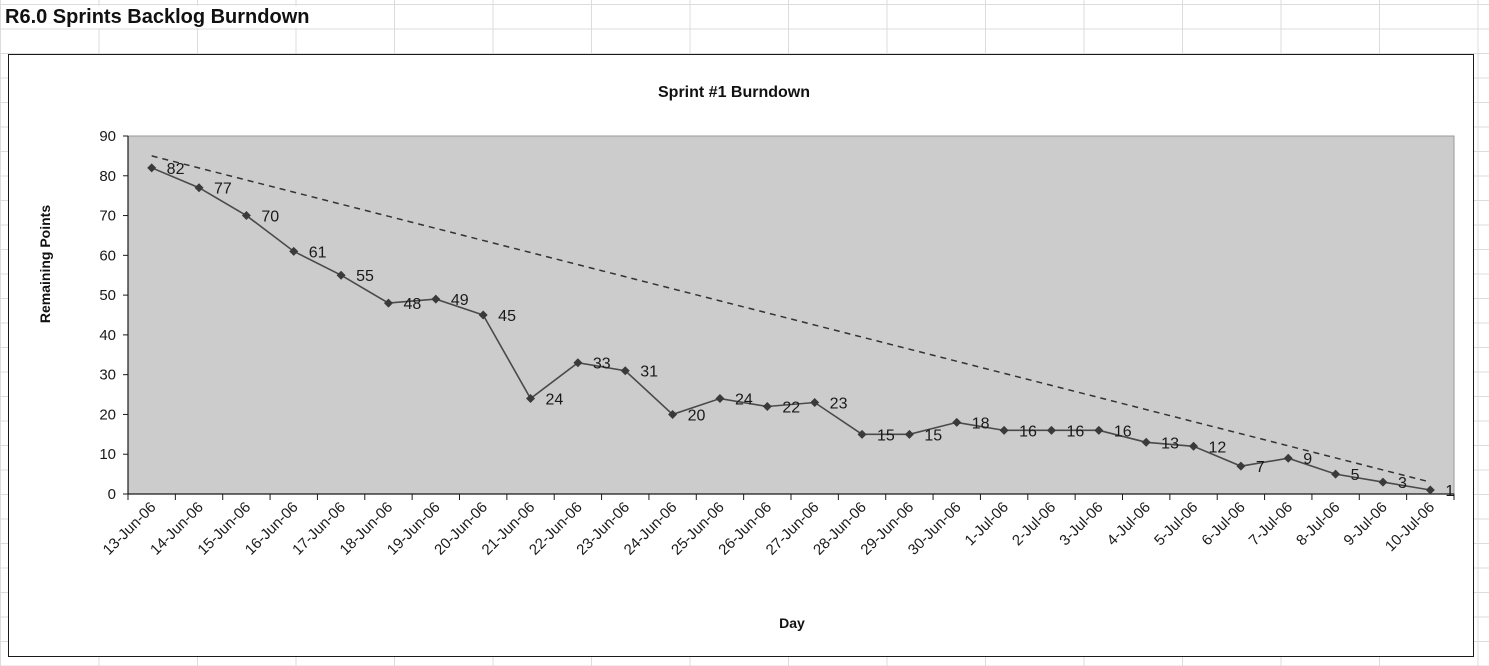 This screenshot has height=666, width=1489. I want to click on data-label: 9, so click(1307, 459).